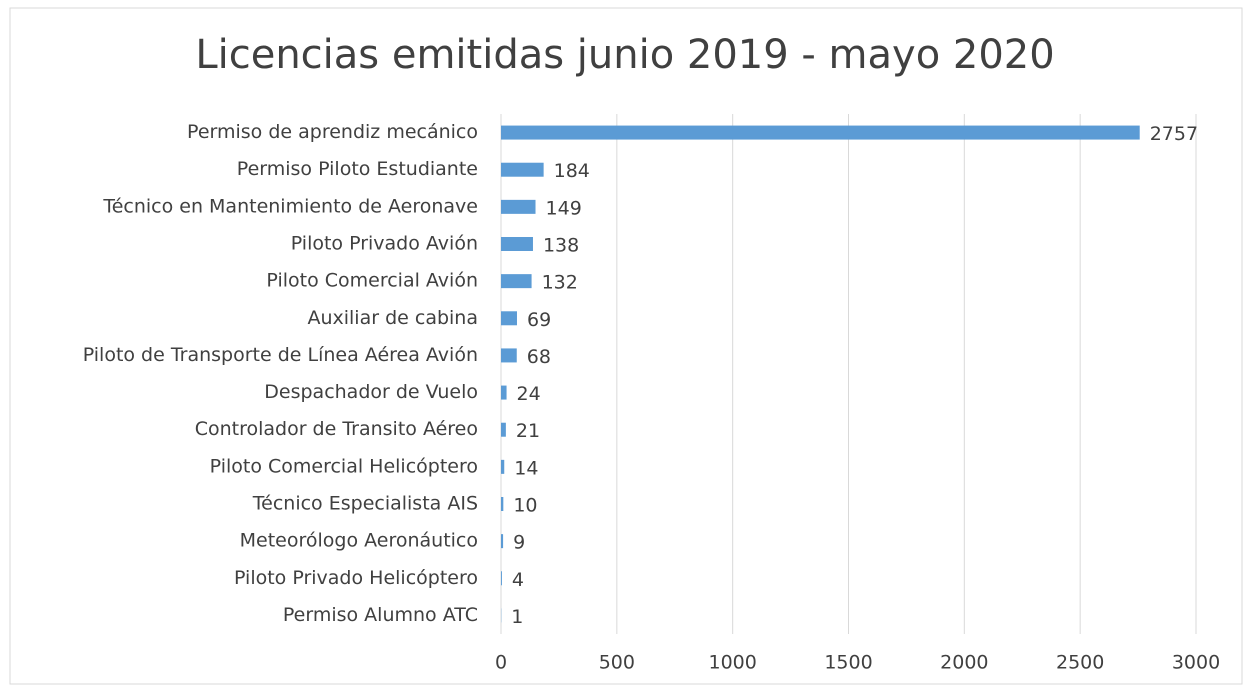  What do you see at coordinates (365, 504) in the screenshot?
I see `y-tick-label: Técnico Especialista AIS` at bounding box center [365, 504].